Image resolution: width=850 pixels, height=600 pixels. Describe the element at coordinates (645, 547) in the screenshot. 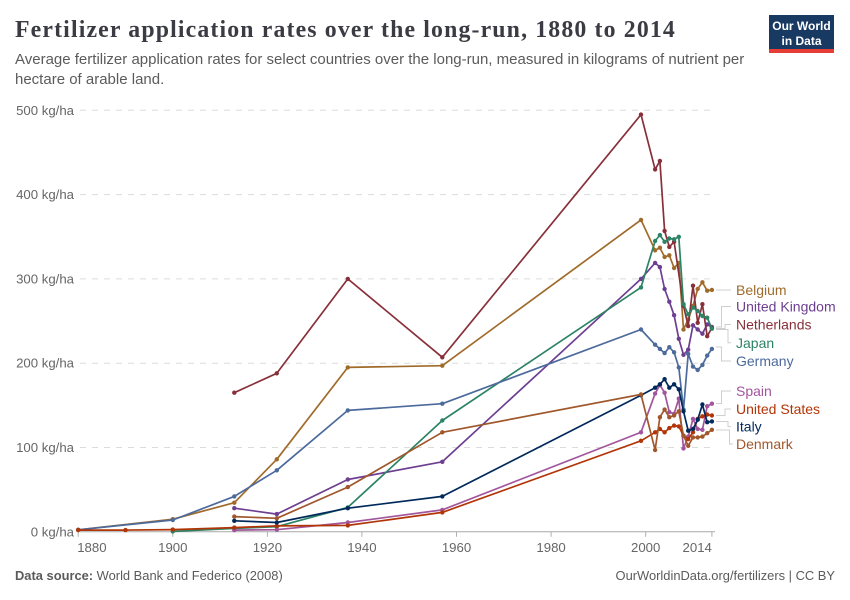

I see `svg-text: 2000` at that location.